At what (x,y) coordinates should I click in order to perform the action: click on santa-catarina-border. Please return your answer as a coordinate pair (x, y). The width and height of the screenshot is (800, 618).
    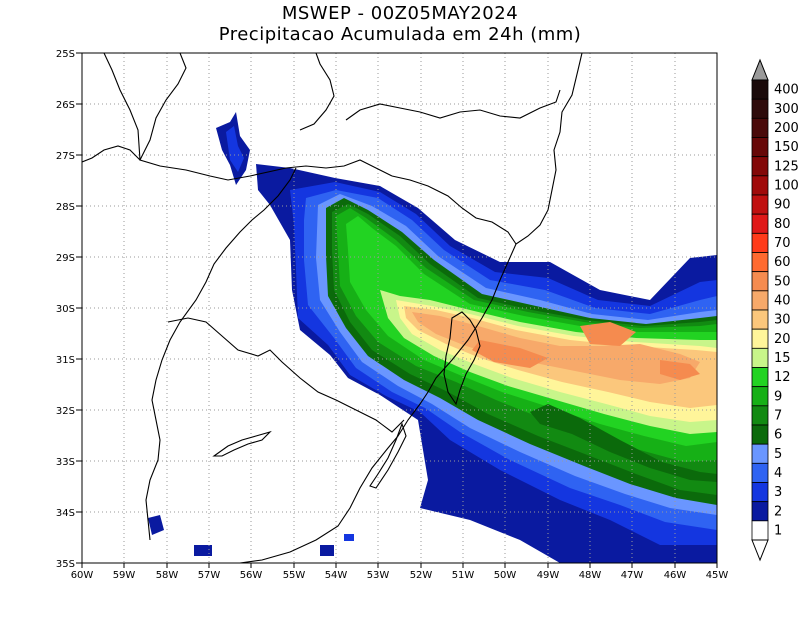
    Looking at the image, I should click on (454, 210).